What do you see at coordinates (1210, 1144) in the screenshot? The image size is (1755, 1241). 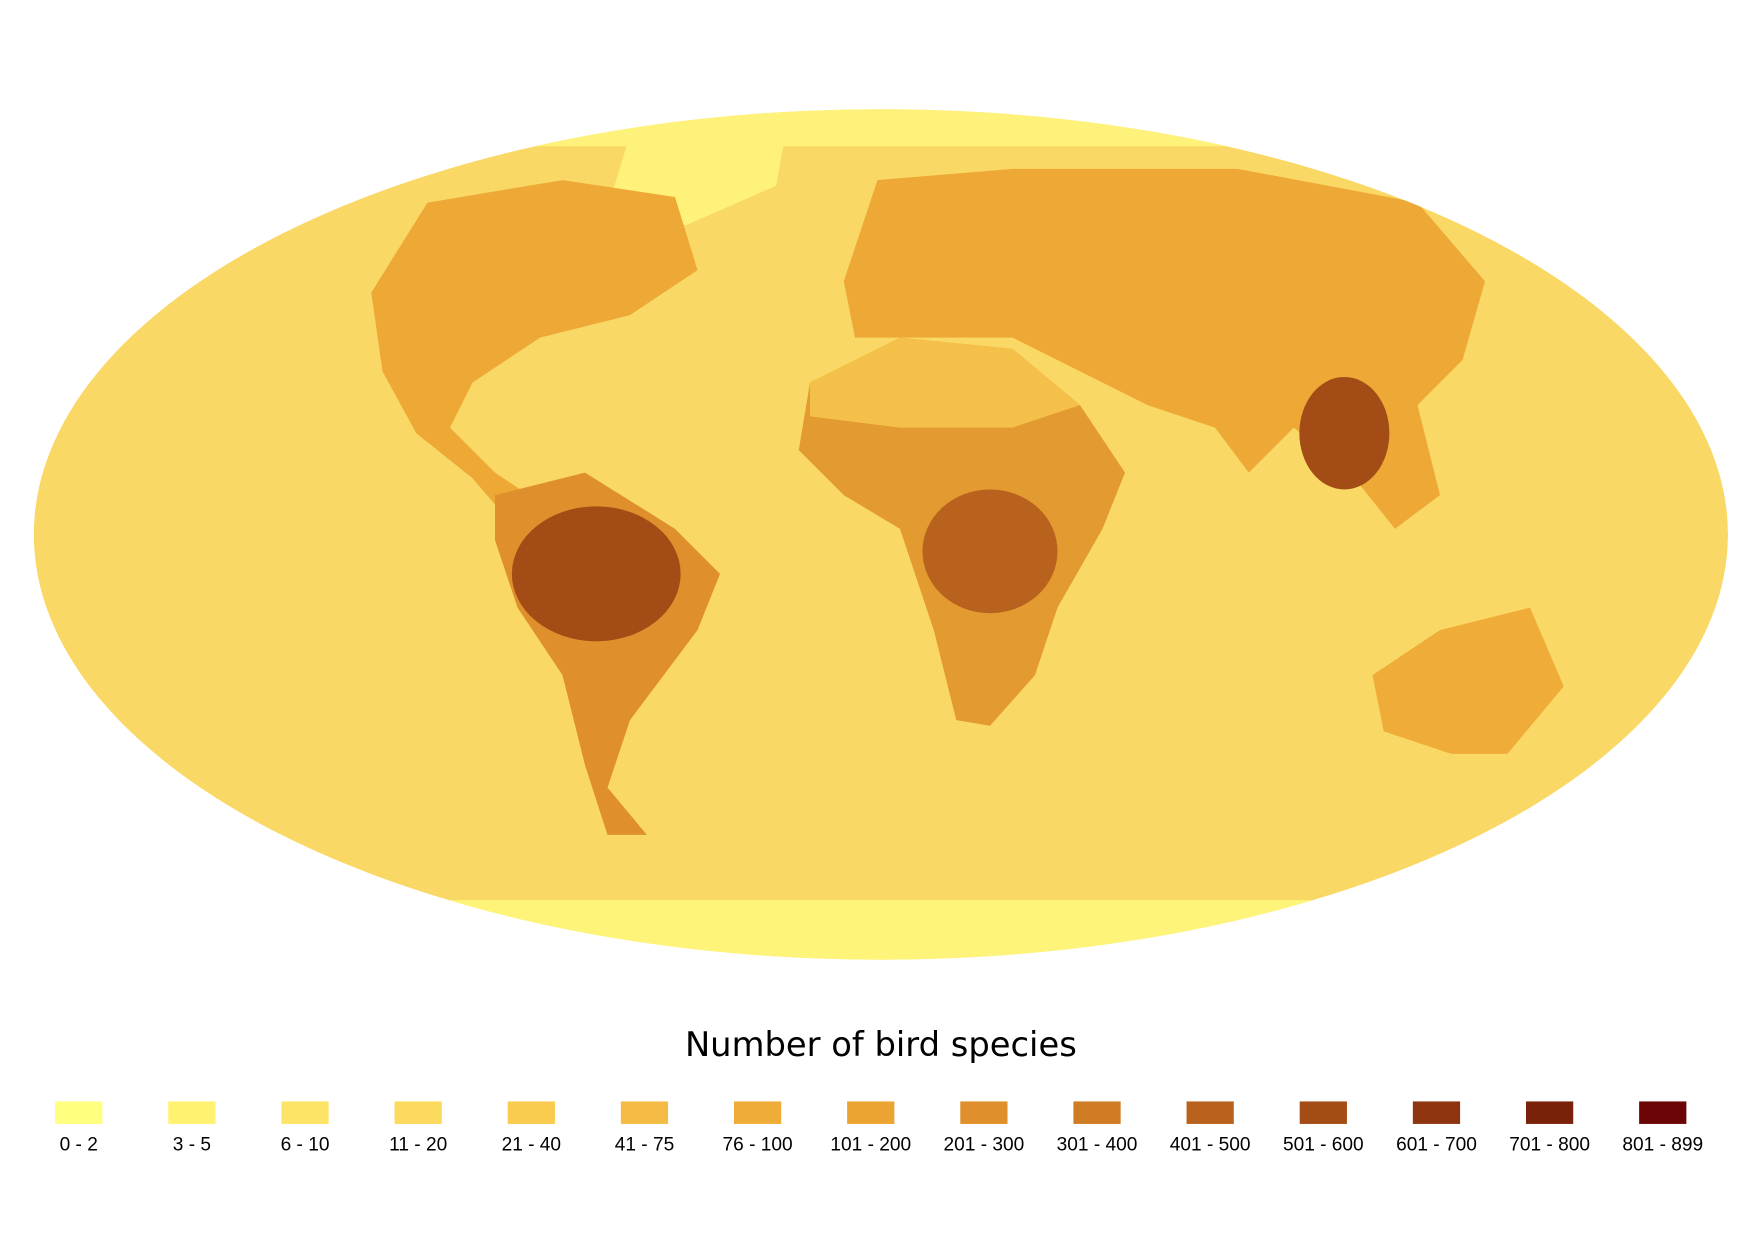 I see `legend-label: 401 - 500` at bounding box center [1210, 1144].